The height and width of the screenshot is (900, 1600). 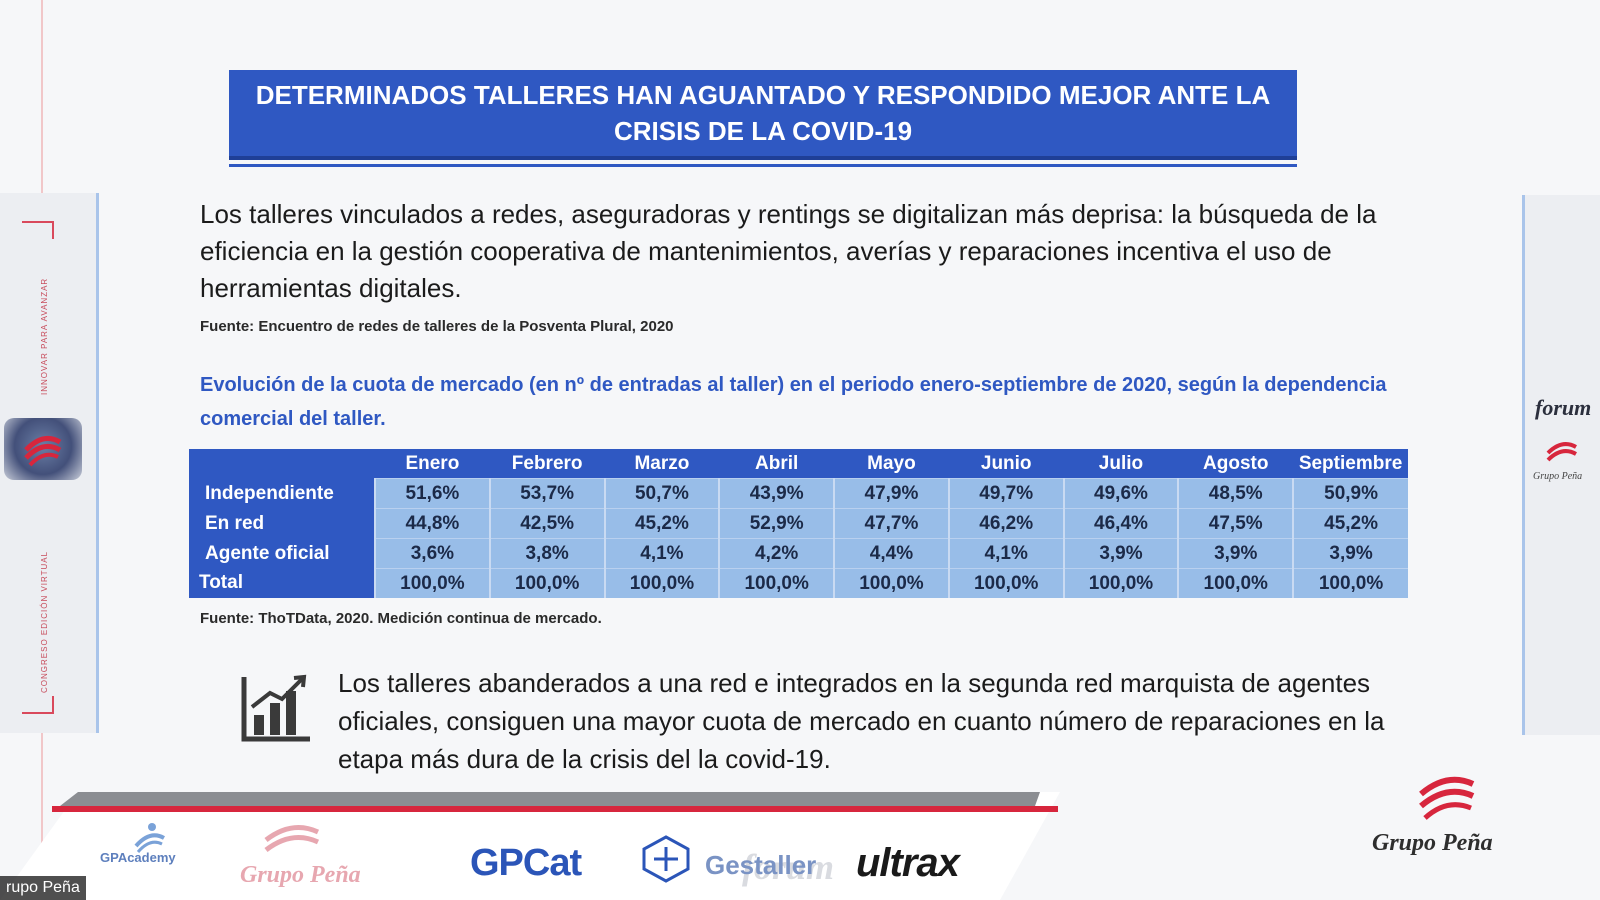 I want to click on table-cell: 51,6%, so click(x=432, y=493).